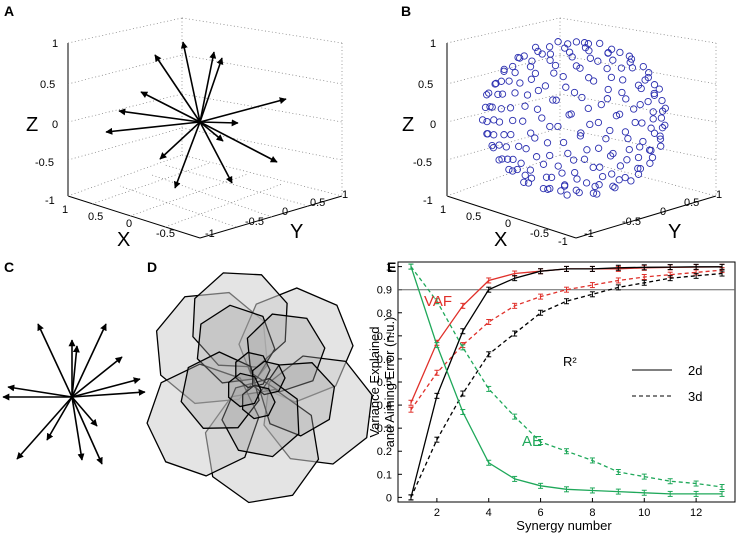  What do you see at coordinates (592, 513) in the screenshot?
I see `x-tick-label: 8` at bounding box center [592, 513].